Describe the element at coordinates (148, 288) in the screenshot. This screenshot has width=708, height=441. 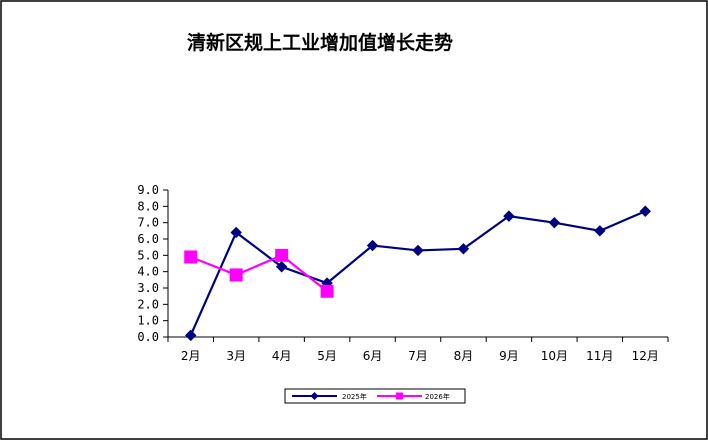
I see `y-tick-label: 3.0` at that location.